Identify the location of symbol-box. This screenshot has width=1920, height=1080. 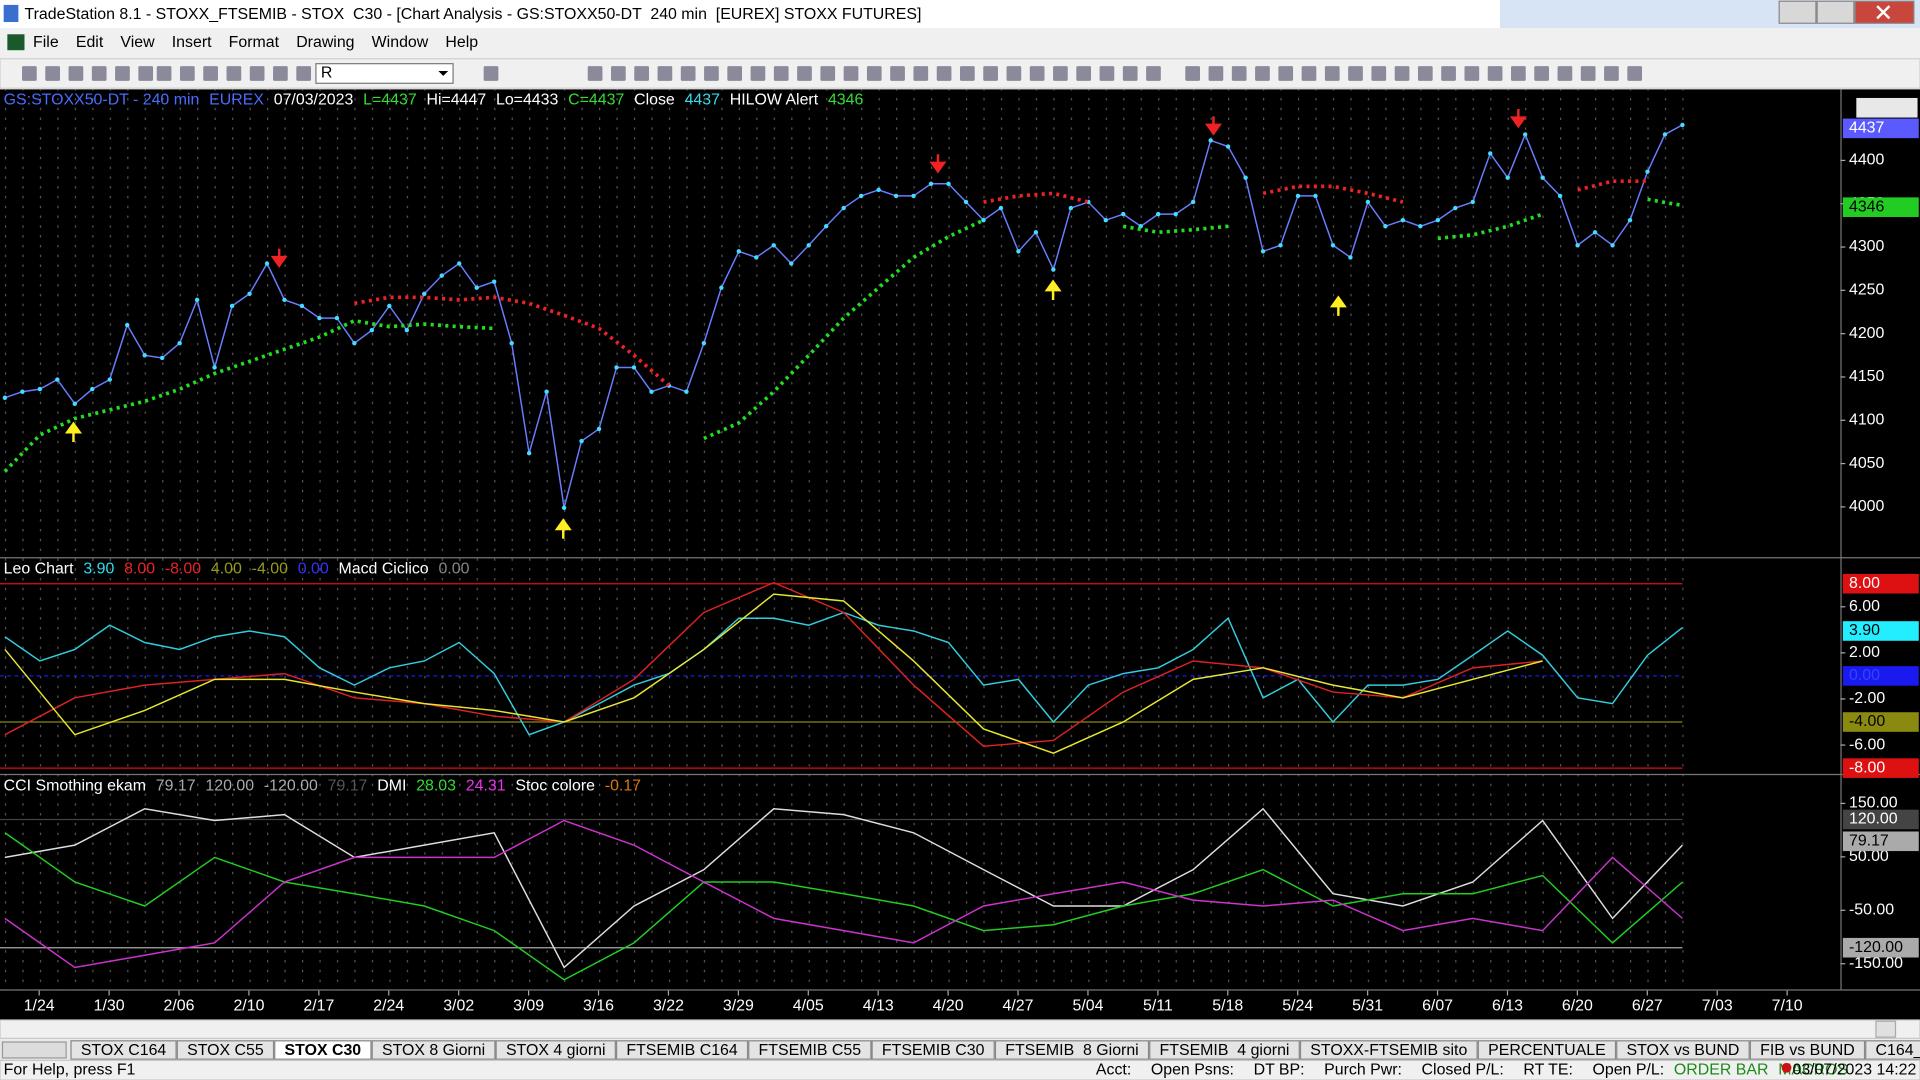
(384, 73).